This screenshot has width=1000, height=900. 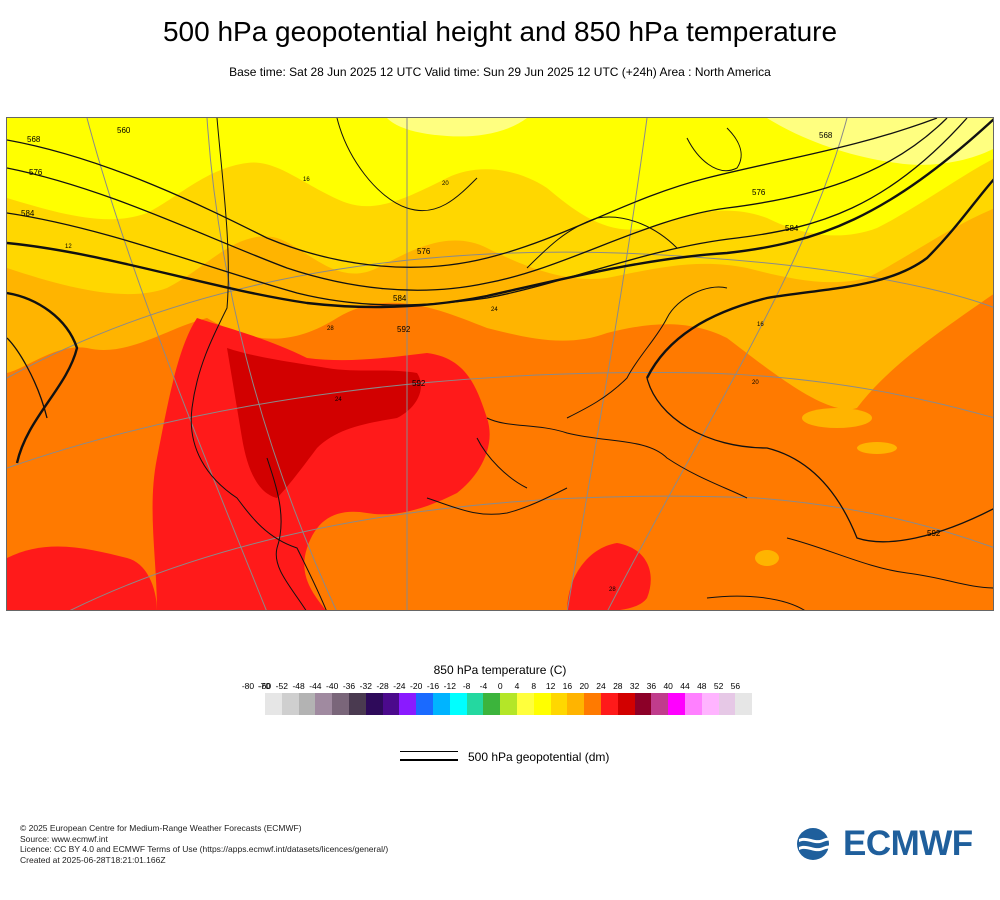 What do you see at coordinates (539, 757) in the screenshot?
I see `geopotential-legend-label: 500 hPa geopotential (dm)` at bounding box center [539, 757].